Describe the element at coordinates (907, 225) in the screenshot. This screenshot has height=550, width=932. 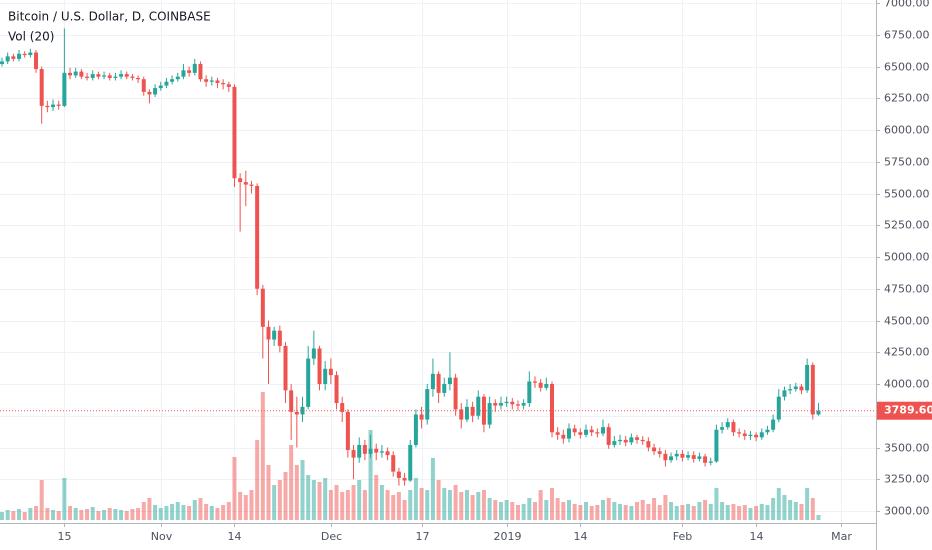
I see `y-tick-label: 5250.00` at that location.